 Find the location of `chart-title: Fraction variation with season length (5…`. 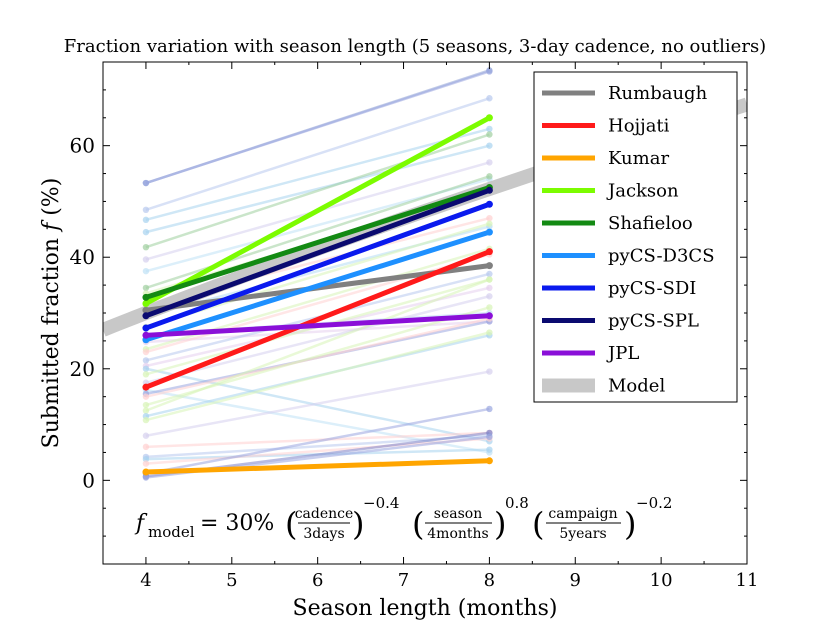

chart-title: Fraction variation with season length (5… is located at coordinates (415, 46).